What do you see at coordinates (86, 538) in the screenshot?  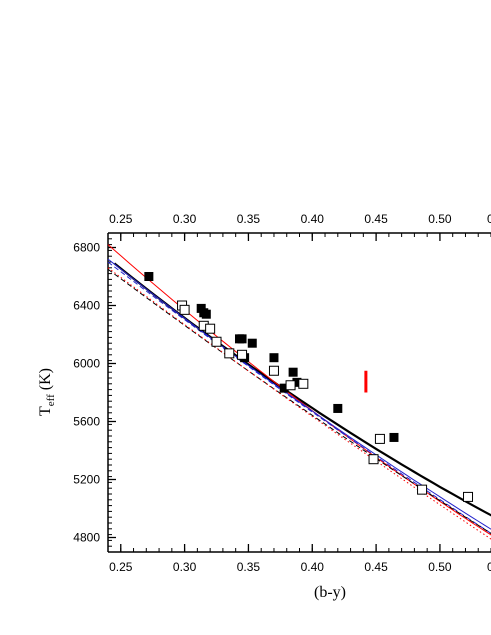 I see `y-tick-label: 4800` at bounding box center [86, 538].